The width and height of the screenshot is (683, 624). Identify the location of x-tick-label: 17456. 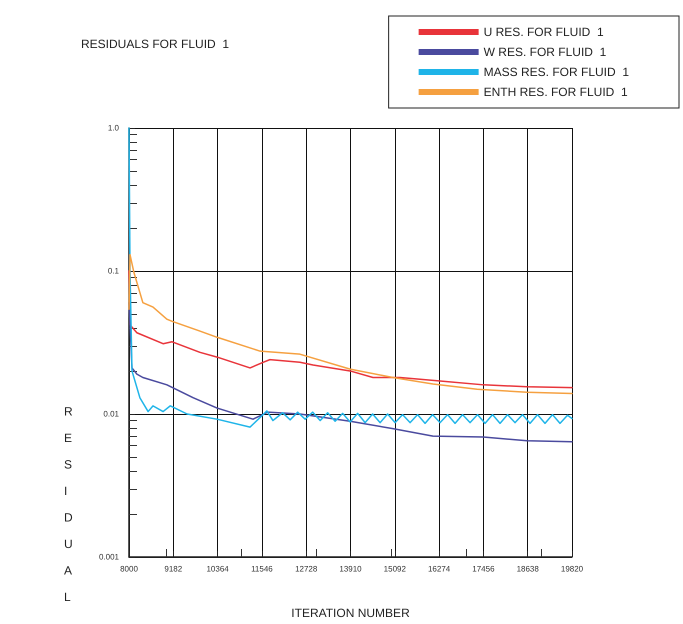
(484, 569).